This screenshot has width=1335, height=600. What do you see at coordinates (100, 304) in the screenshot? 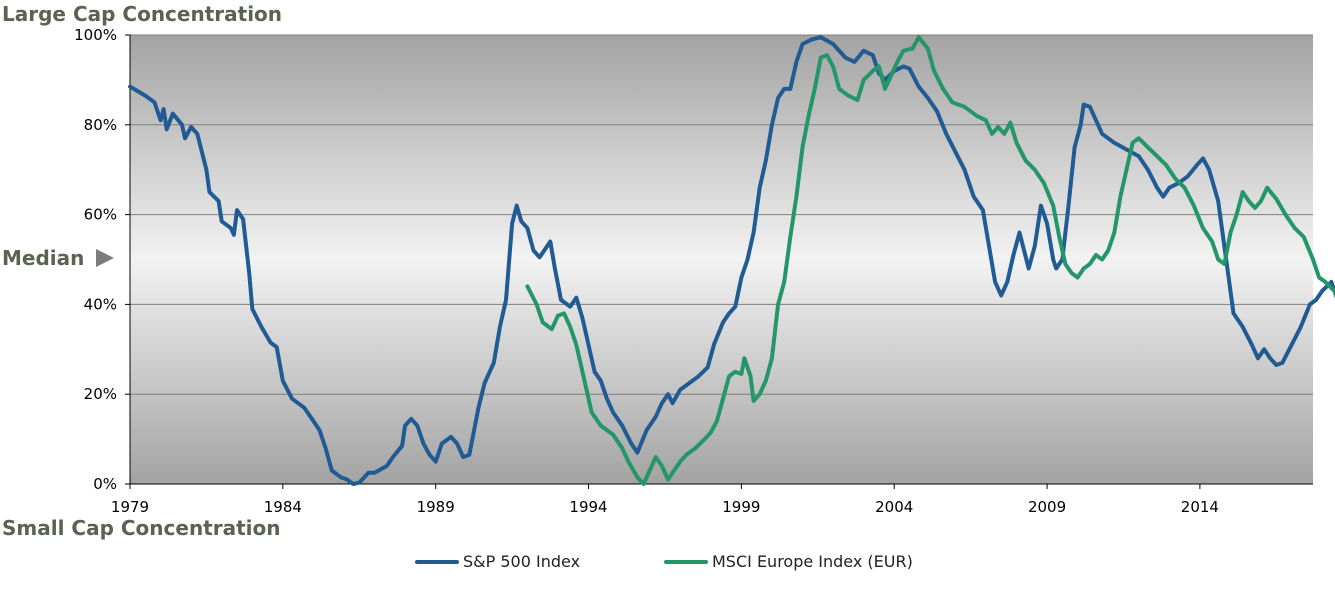
I see `y-tick-label: 40%` at bounding box center [100, 304].